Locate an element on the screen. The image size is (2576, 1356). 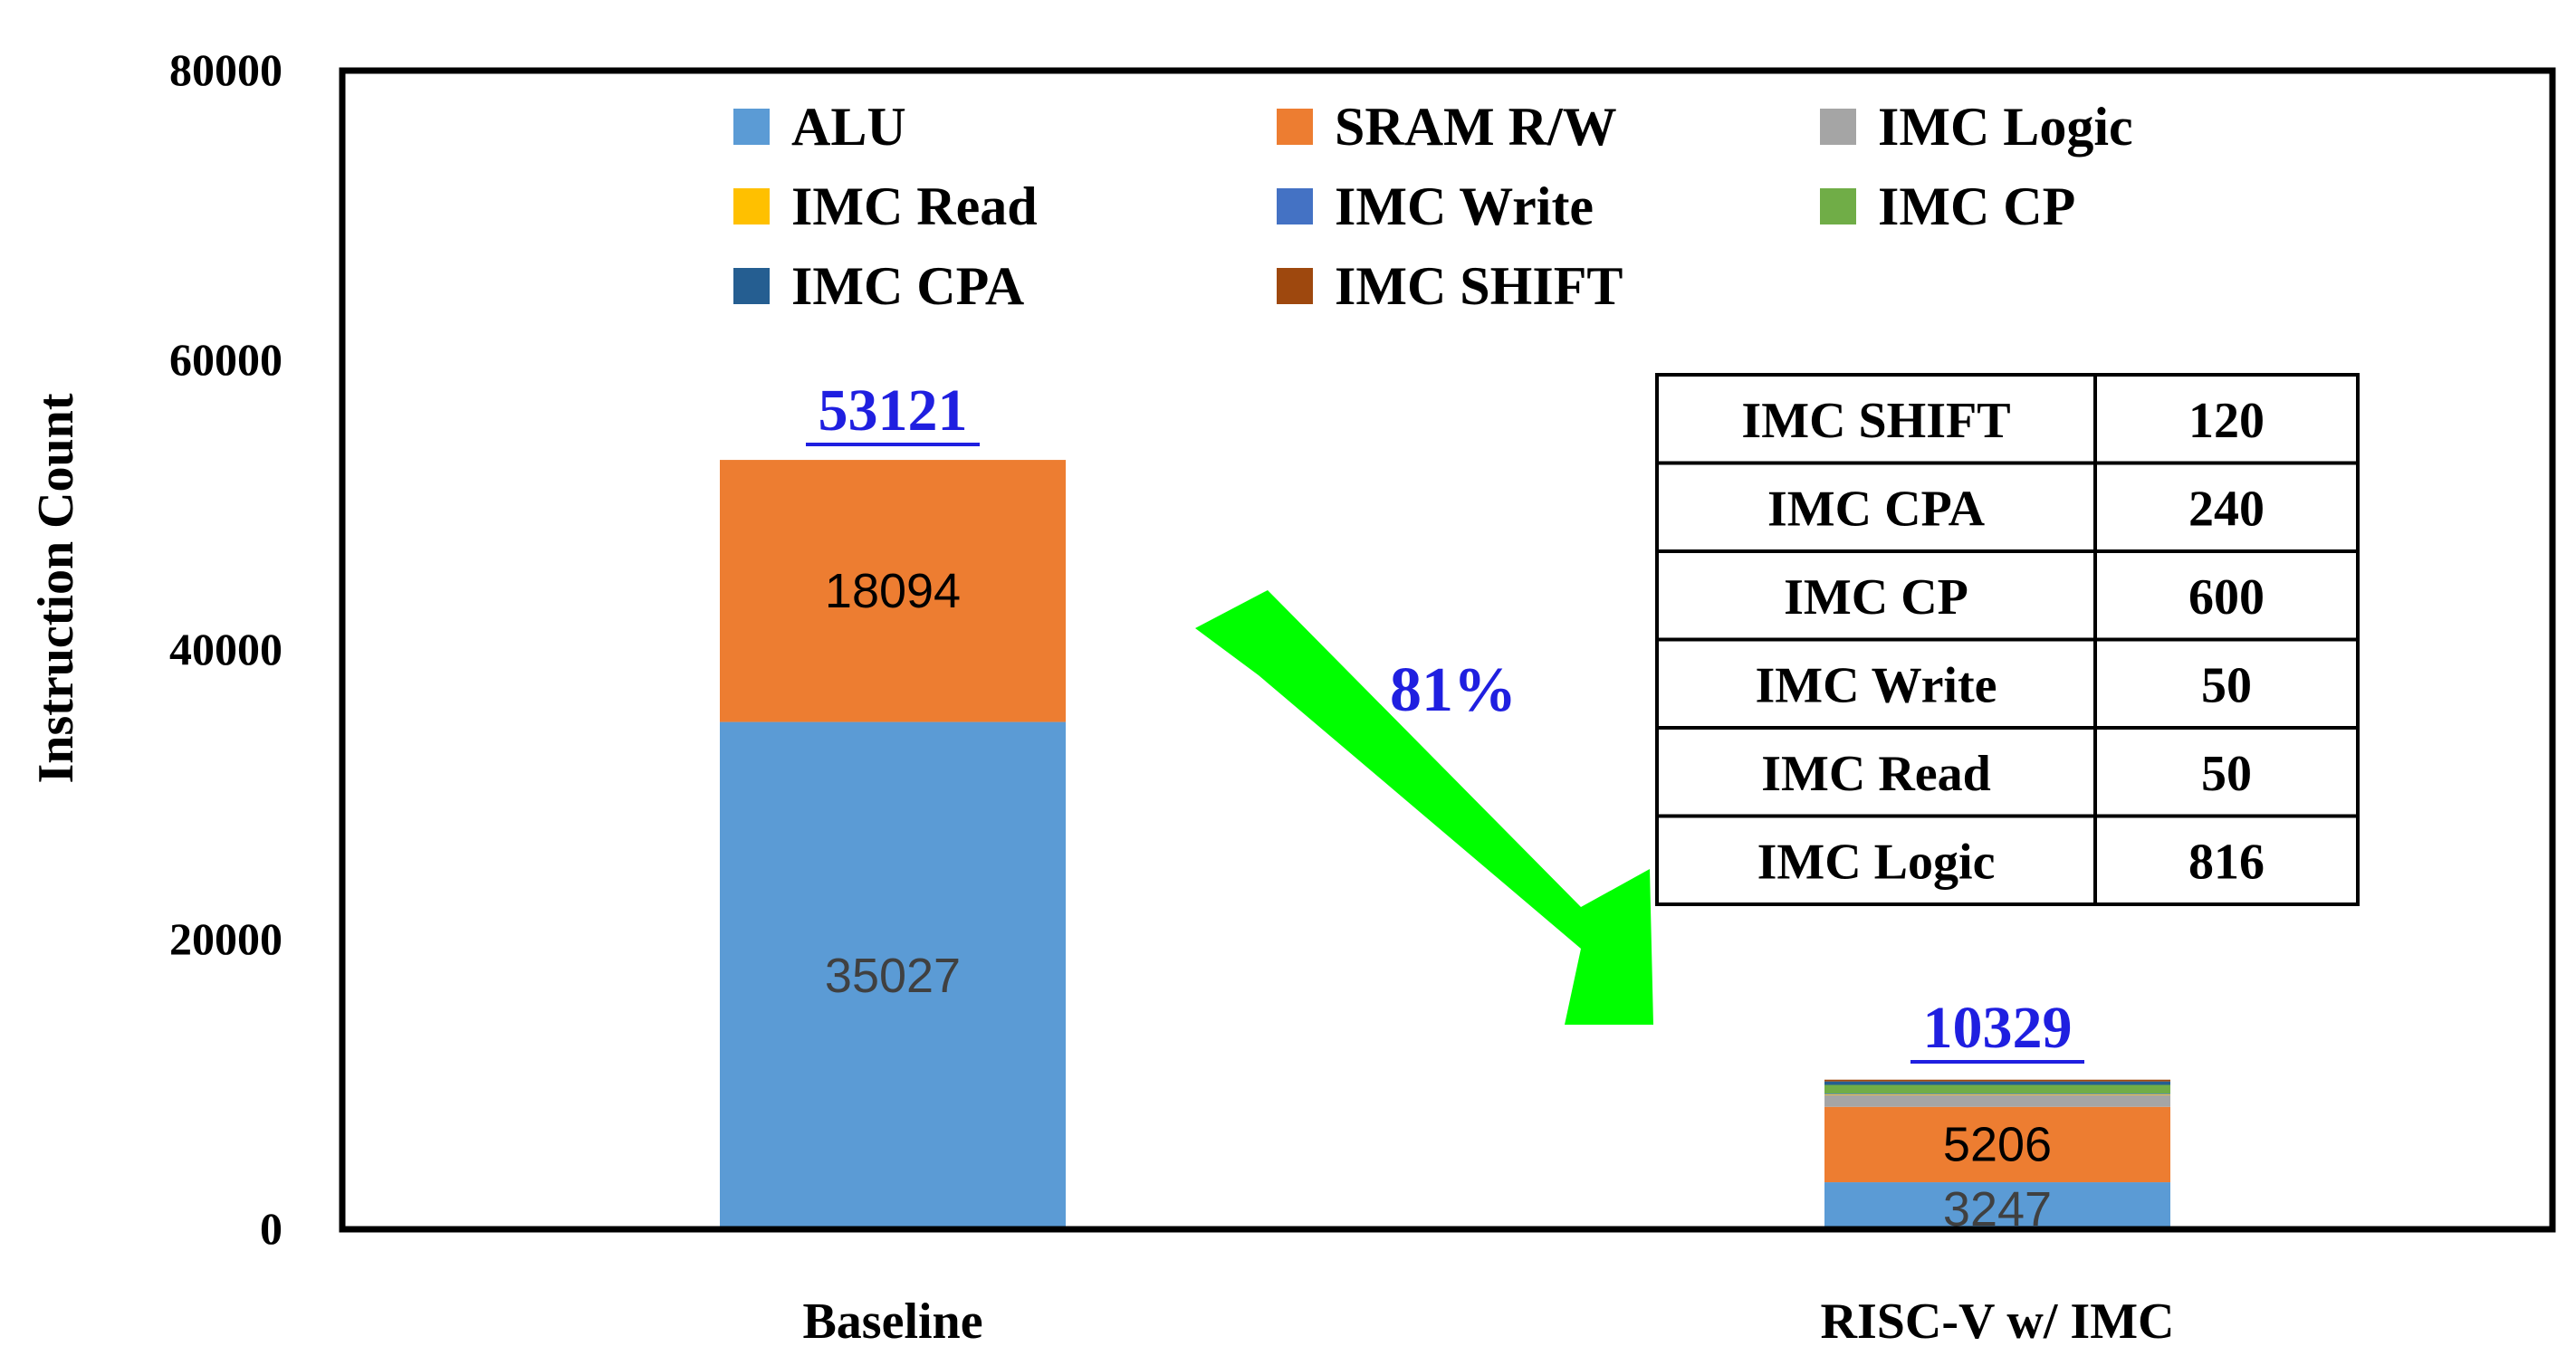
table-cell-name: IMC Logic is located at coordinates (1876, 862).